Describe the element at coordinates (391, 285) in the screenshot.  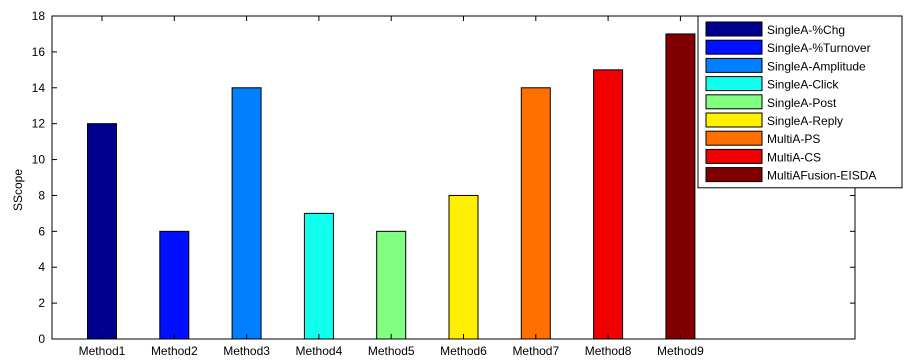
I see `bar-method5` at that location.